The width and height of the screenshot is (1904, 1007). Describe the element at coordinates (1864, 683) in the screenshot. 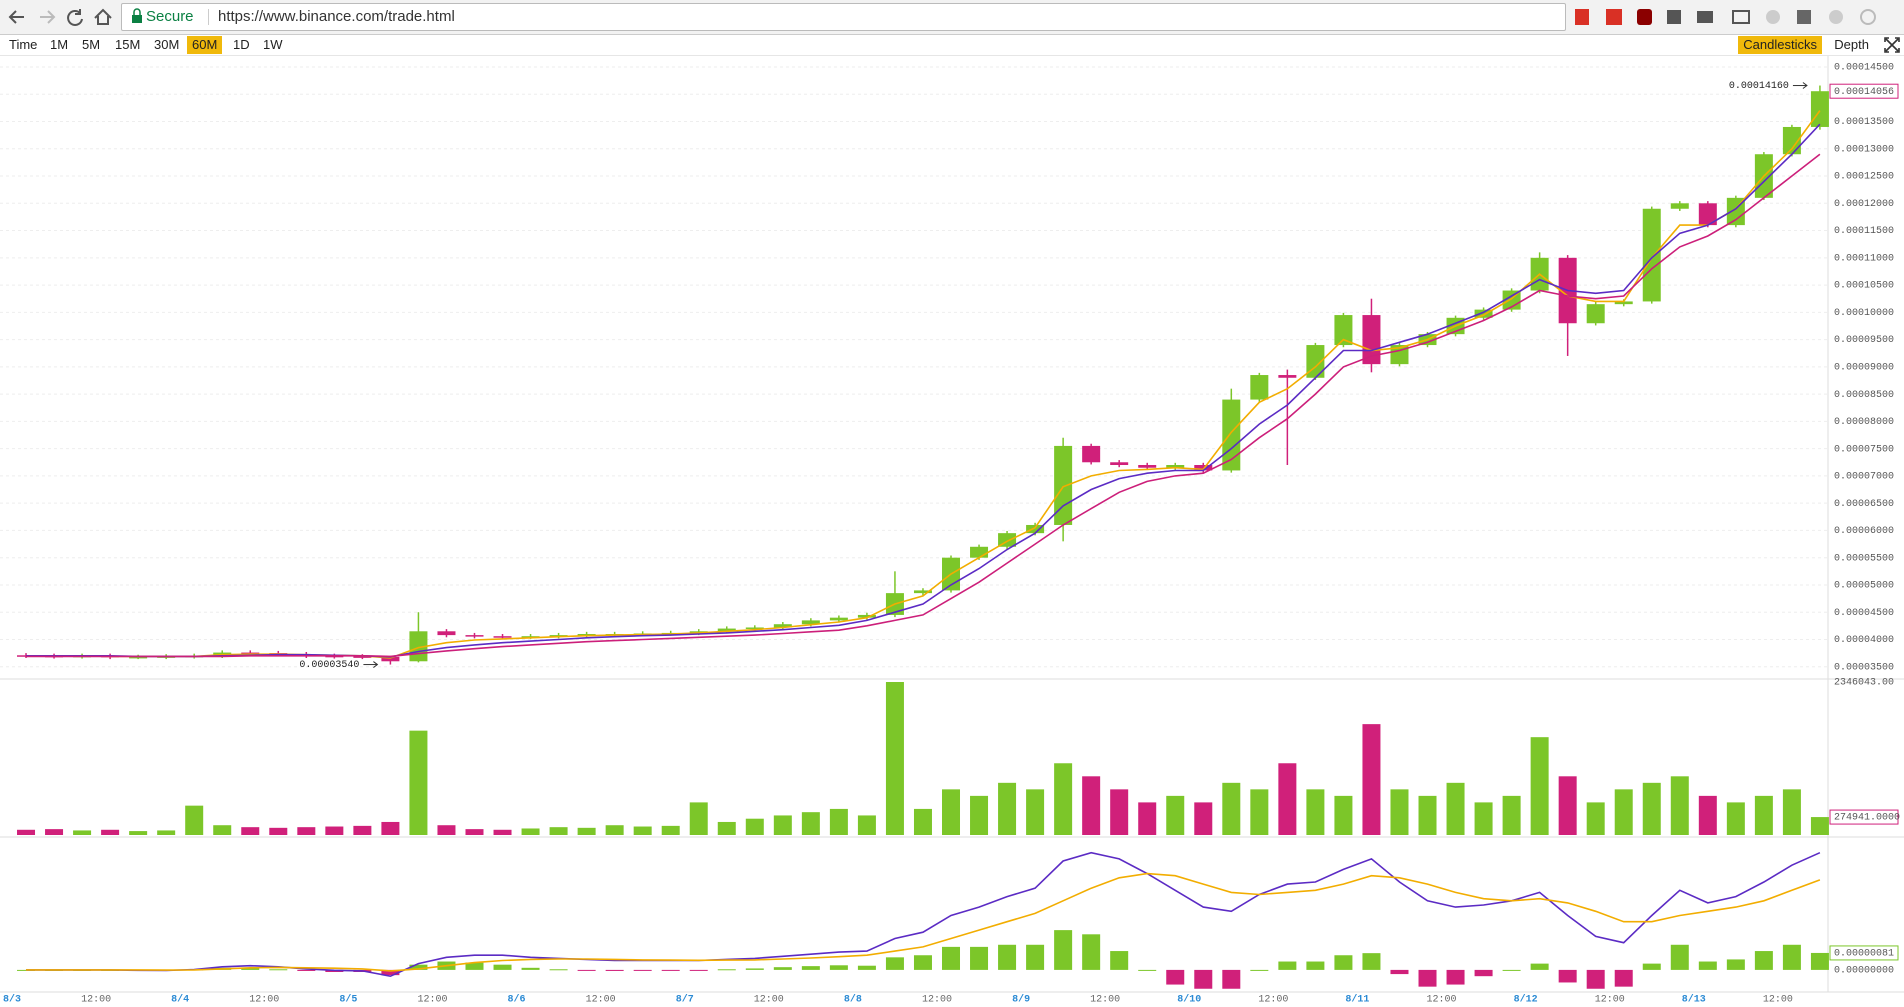

I see `y-tick-label: 2346043.00` at that location.